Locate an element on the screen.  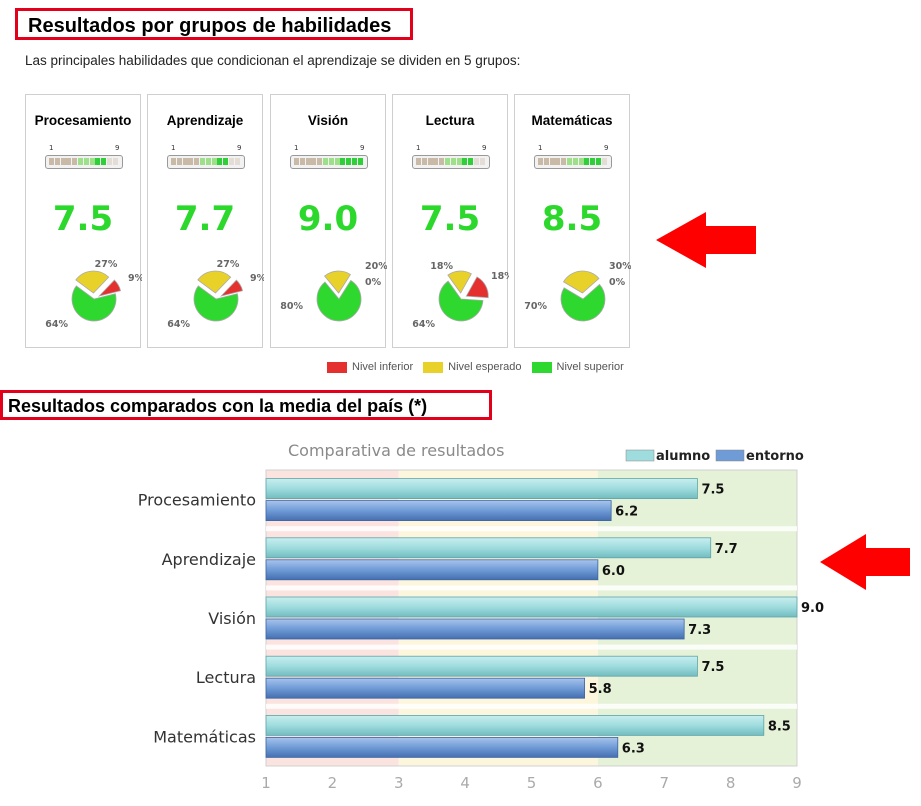
distribution-pie: 18% 18% 64% is located at coordinates (460, 295).